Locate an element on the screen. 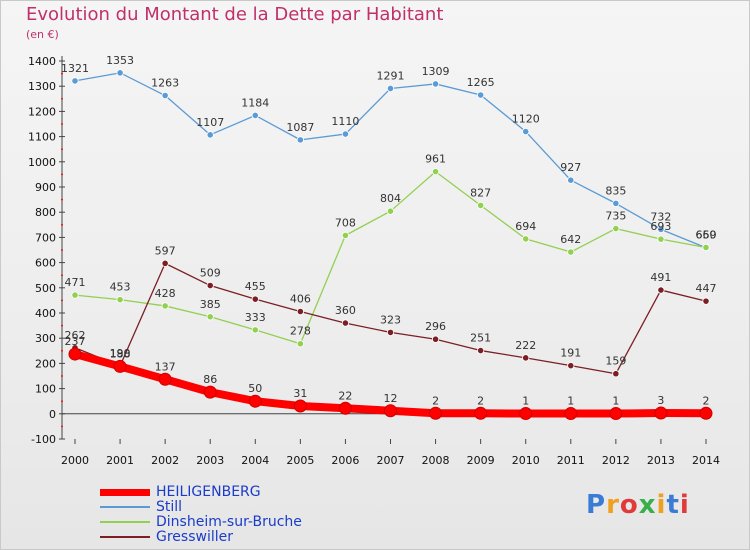 Image resolution: width=750 pixels, height=550 pixels. data-label: 1087 is located at coordinates (300, 127).